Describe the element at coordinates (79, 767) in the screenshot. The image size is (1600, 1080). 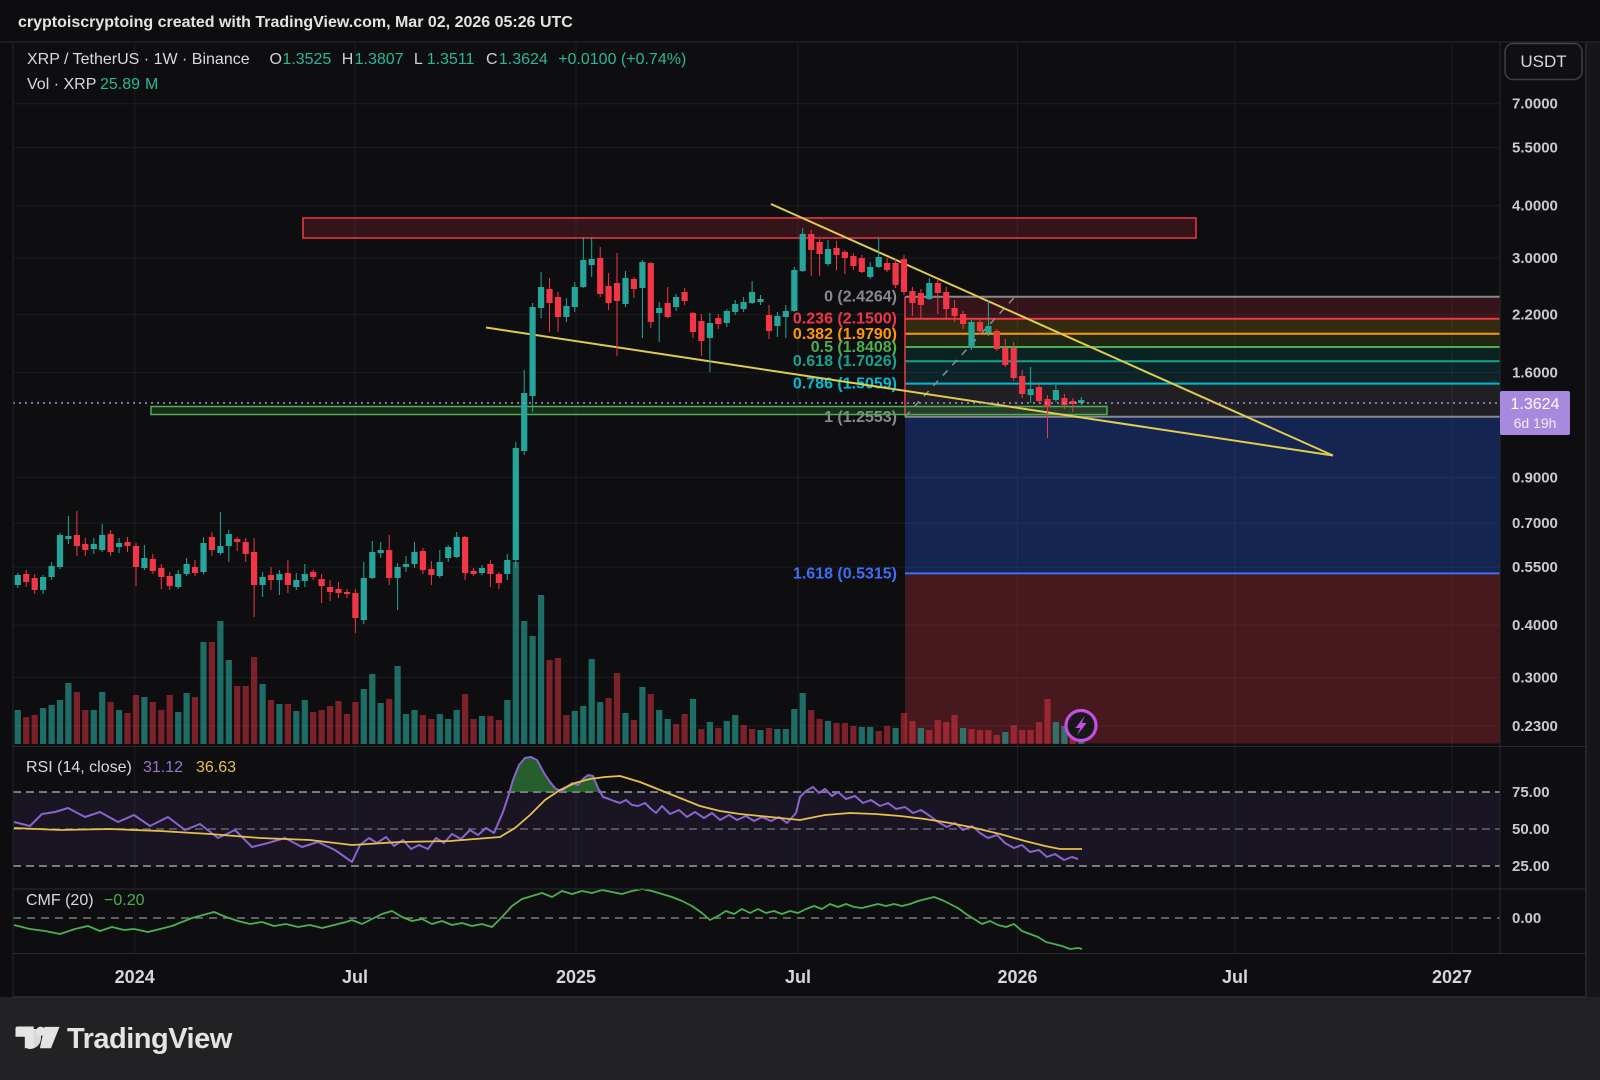
I see `svg-text: RSI (14, close)` at that location.